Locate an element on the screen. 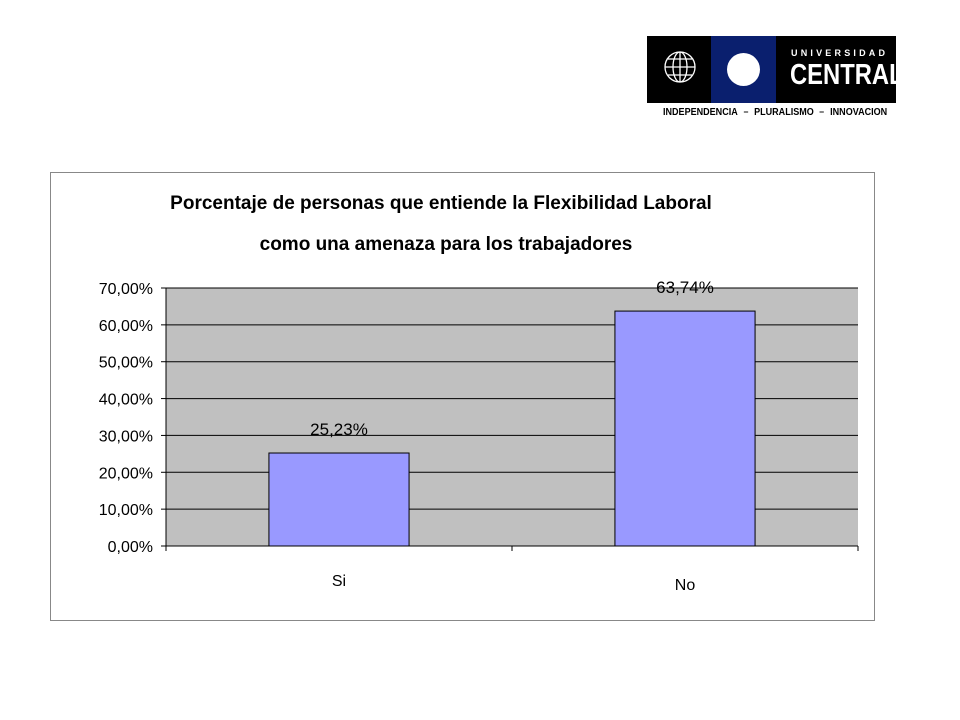 The width and height of the screenshot is (960, 720). logo-central-text: CENTRAL is located at coordinates (847, 75).